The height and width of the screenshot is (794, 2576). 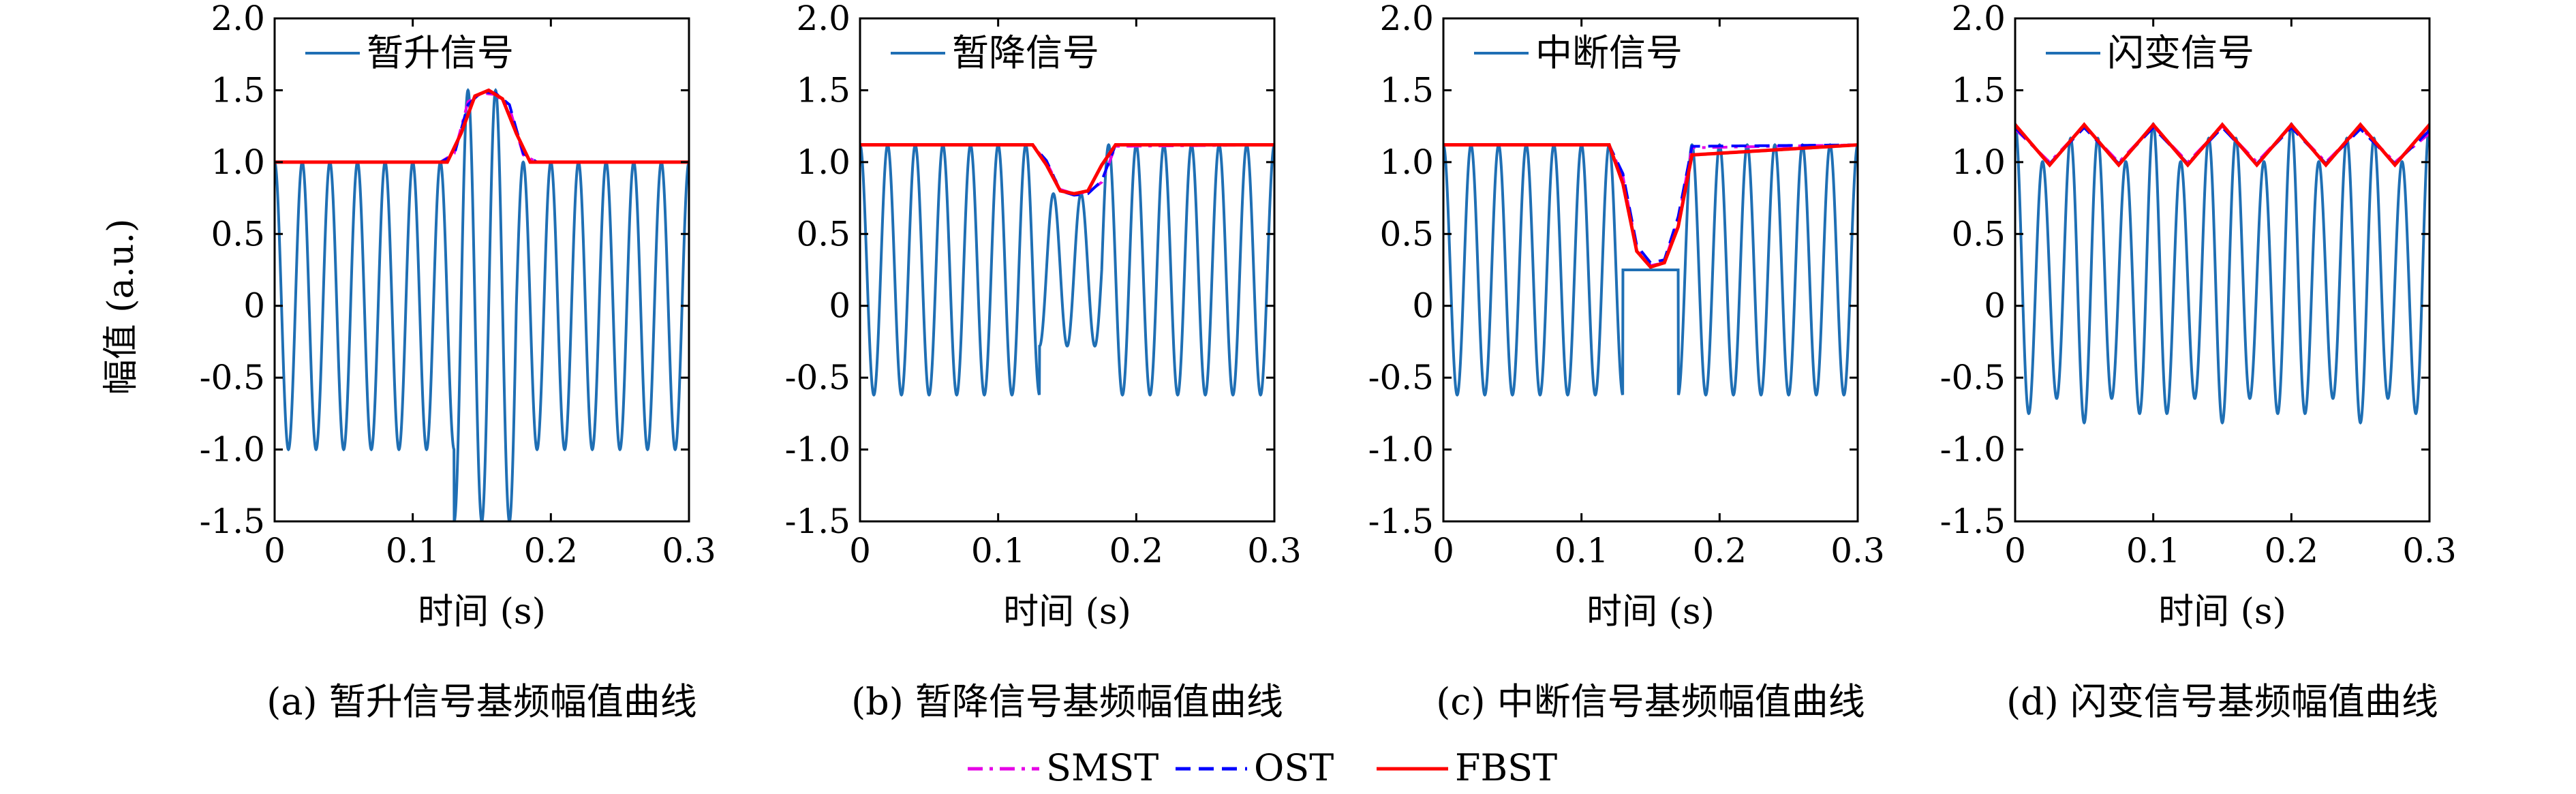 I want to click on legend-label-fbst: FBST, so click(x=1506, y=767).